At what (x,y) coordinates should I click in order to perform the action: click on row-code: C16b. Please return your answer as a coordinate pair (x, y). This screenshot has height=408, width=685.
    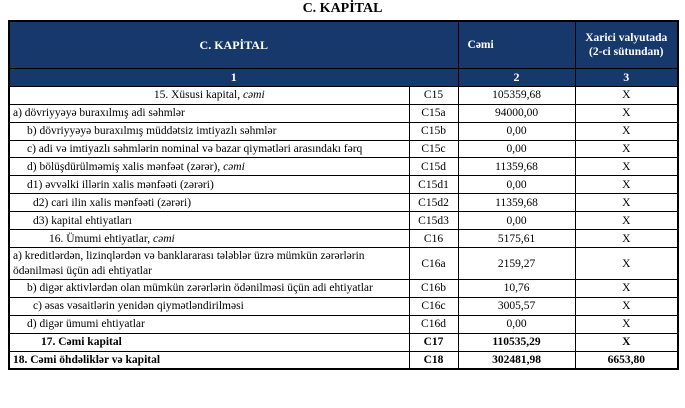
    Looking at the image, I should click on (433, 288).